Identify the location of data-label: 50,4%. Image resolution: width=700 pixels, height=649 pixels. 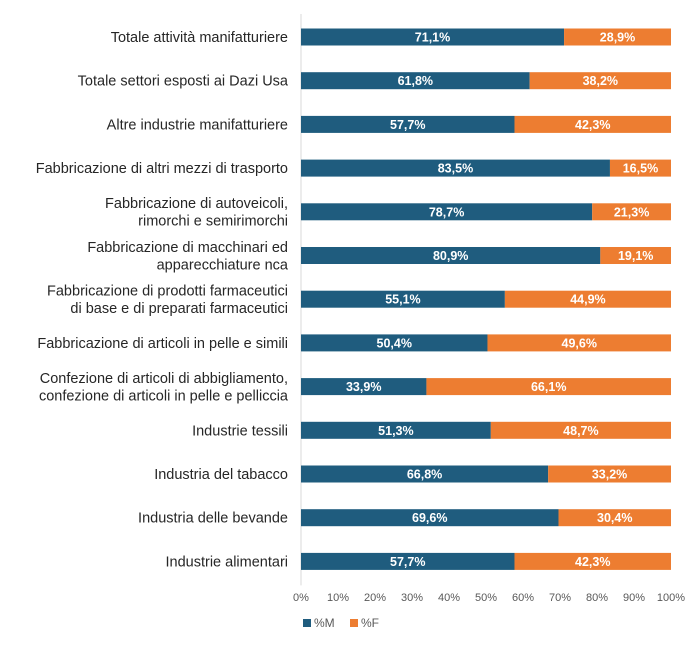
(394, 343).